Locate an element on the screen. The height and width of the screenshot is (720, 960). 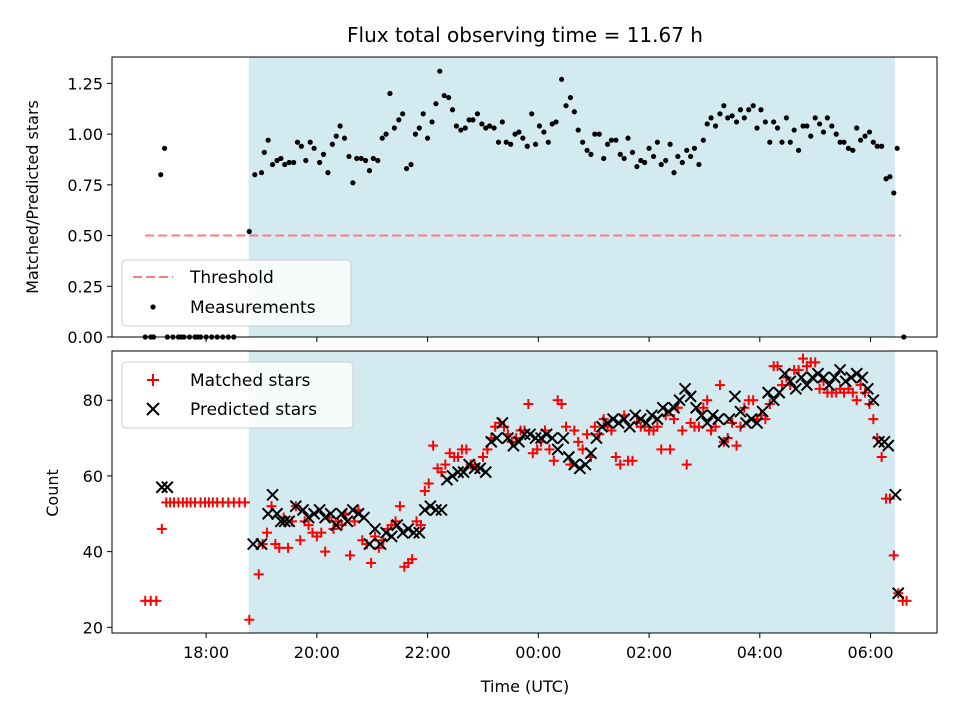
legend-measurements-marker is located at coordinates (153, 307).